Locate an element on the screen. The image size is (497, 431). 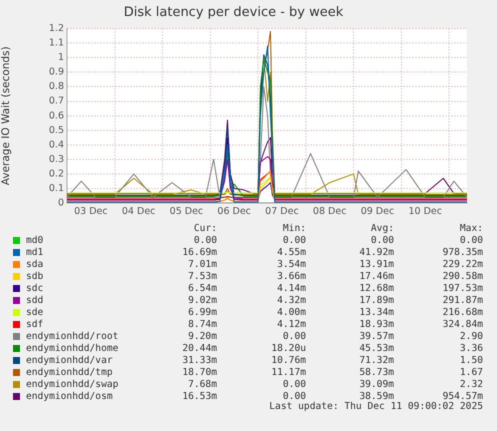
y-axis-title: Average IO Wait (seconds) is located at coordinates (6, 116).